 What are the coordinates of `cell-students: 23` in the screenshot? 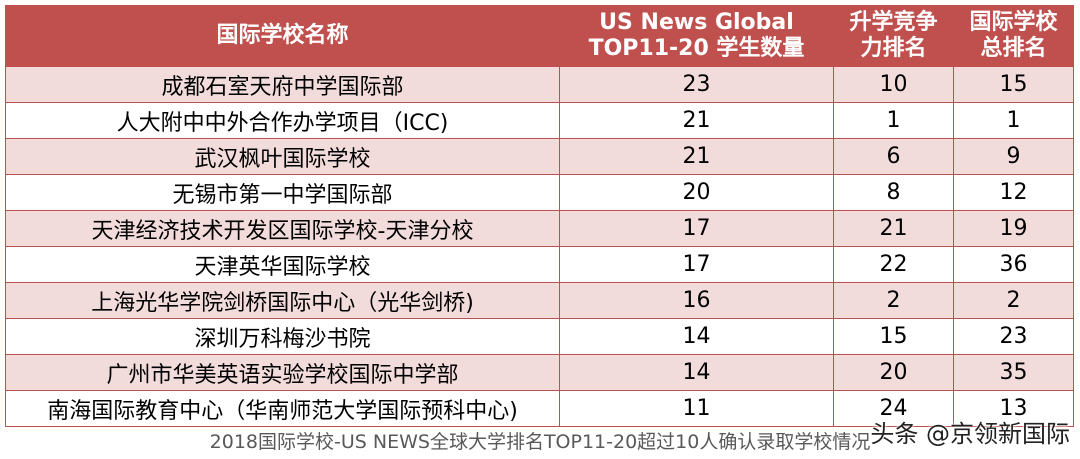 It's located at (696, 85).